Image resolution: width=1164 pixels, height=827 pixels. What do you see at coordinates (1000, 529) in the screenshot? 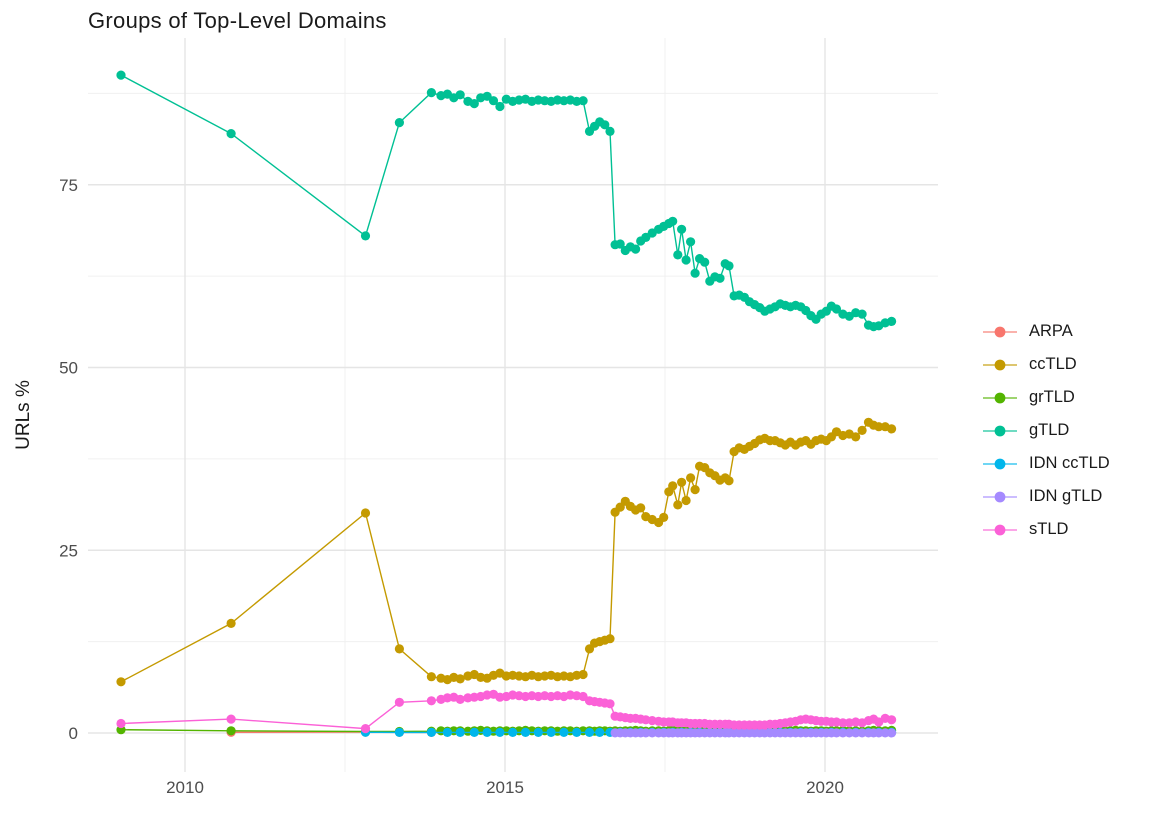
I see `legend-key-stld` at bounding box center [1000, 529].